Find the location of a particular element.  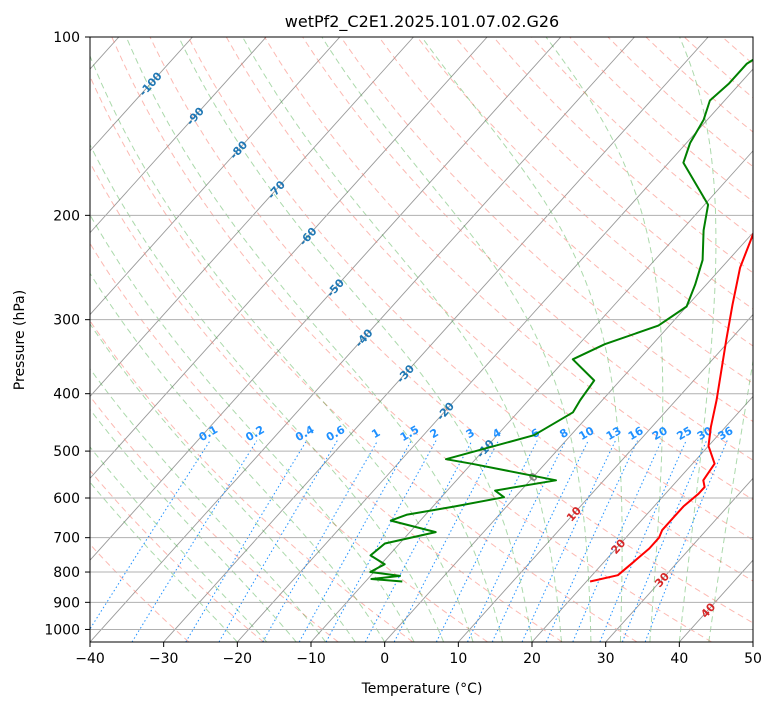

chart-title: wetPf2_C2E1.2025.101.07.02.G26 is located at coordinates (422, 22).